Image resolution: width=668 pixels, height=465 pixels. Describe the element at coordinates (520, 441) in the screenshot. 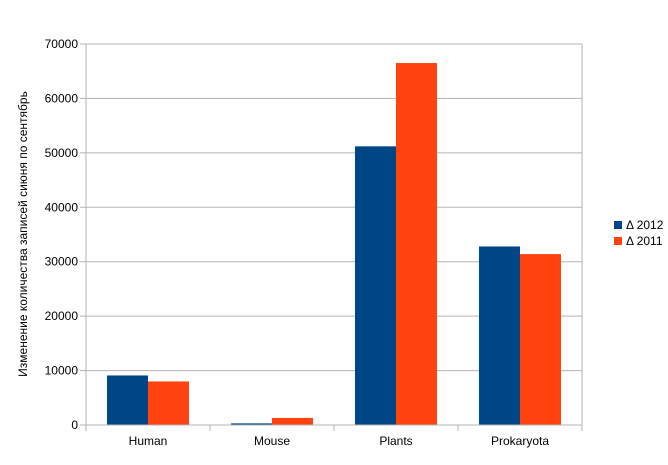

I see `x-tick-label: Prokaryota` at that location.